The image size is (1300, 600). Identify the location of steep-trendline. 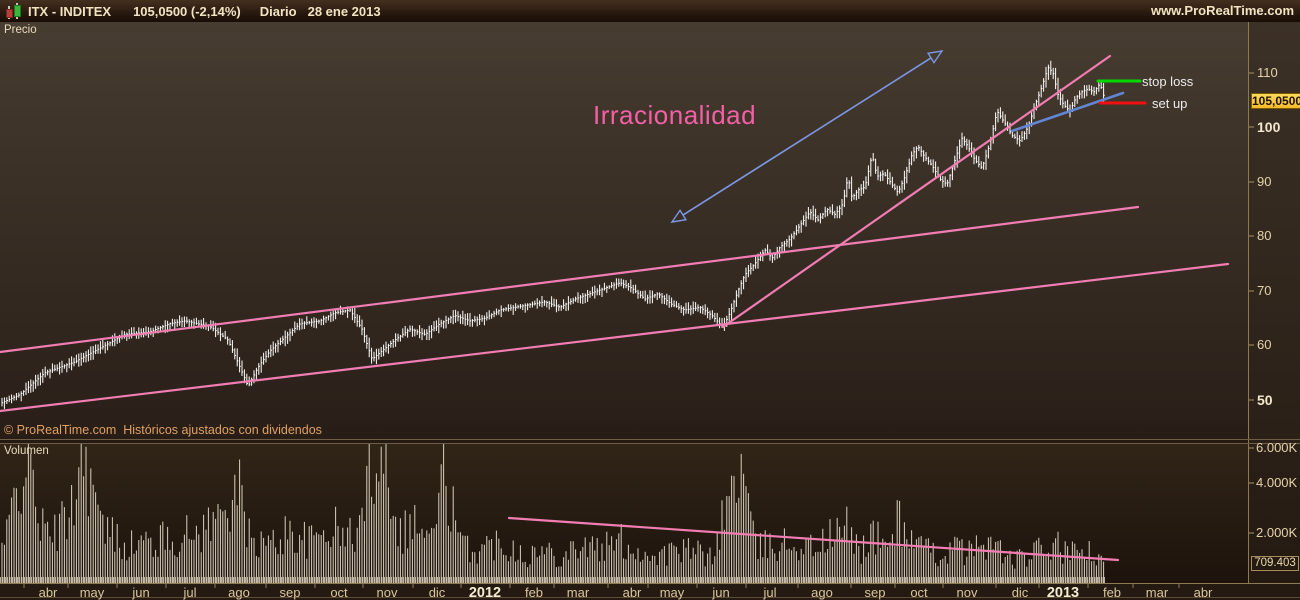
(916, 191).